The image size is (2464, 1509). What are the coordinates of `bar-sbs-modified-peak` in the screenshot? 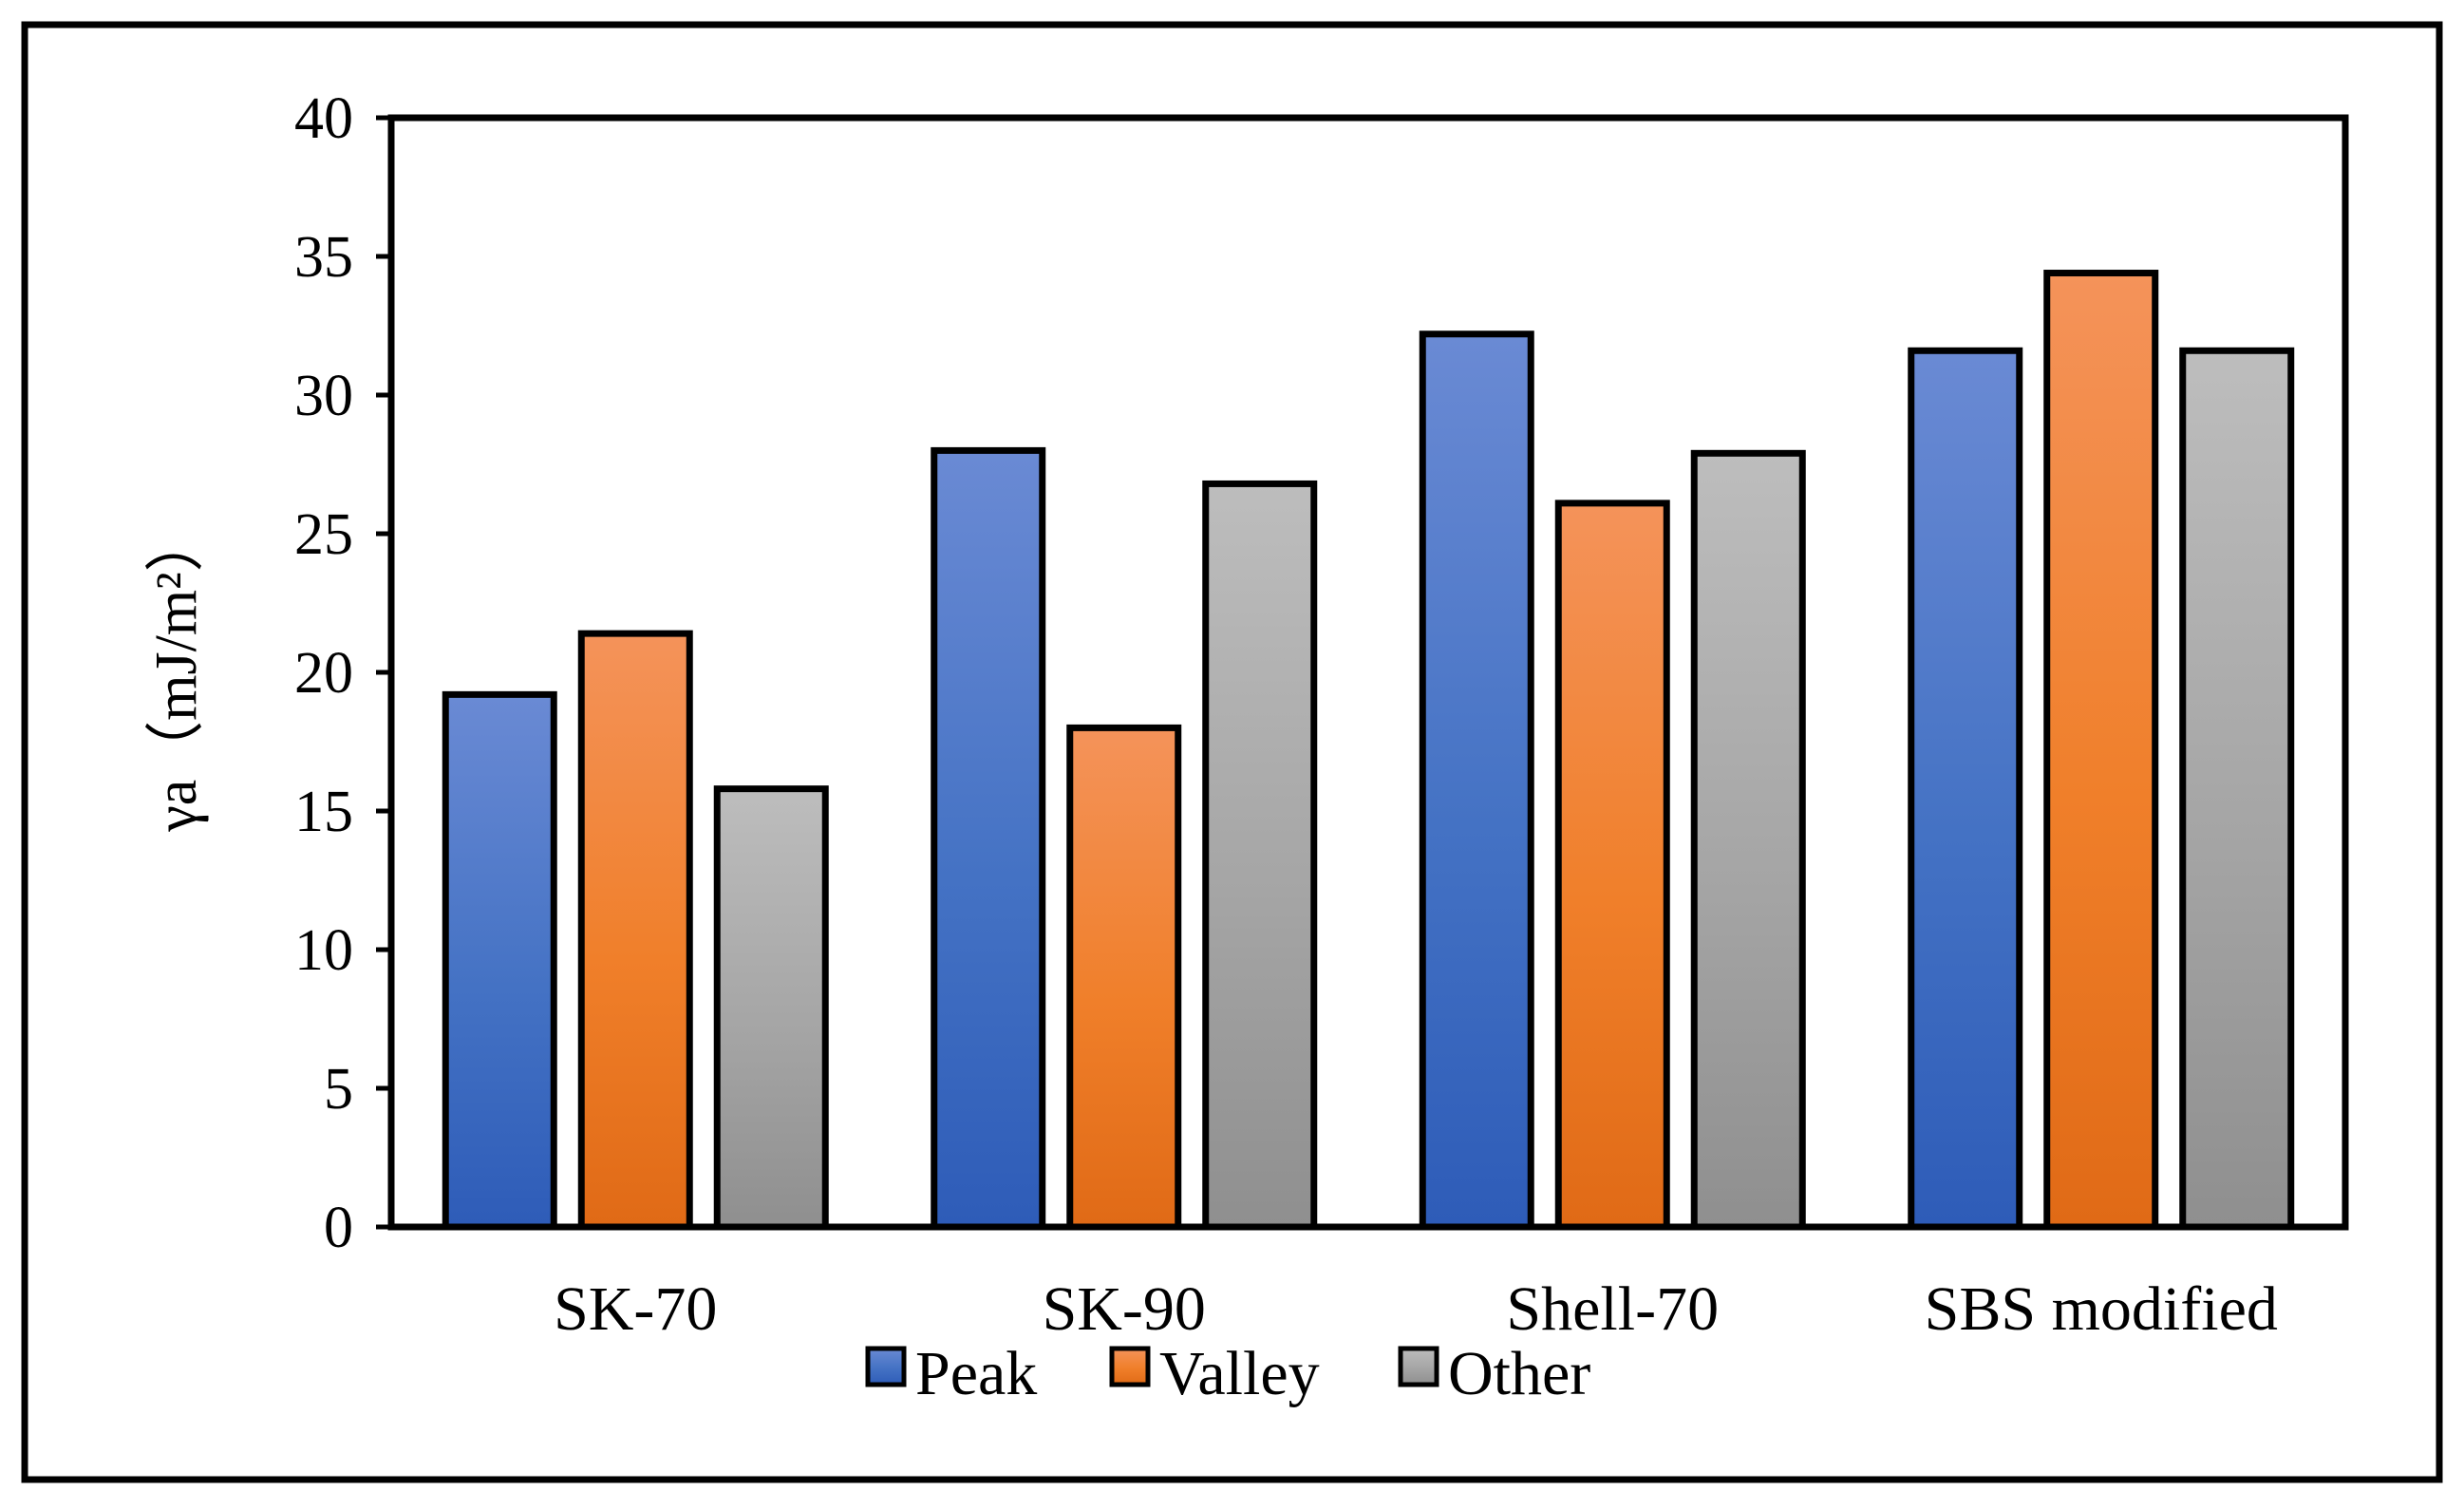 It's located at (1966, 789).